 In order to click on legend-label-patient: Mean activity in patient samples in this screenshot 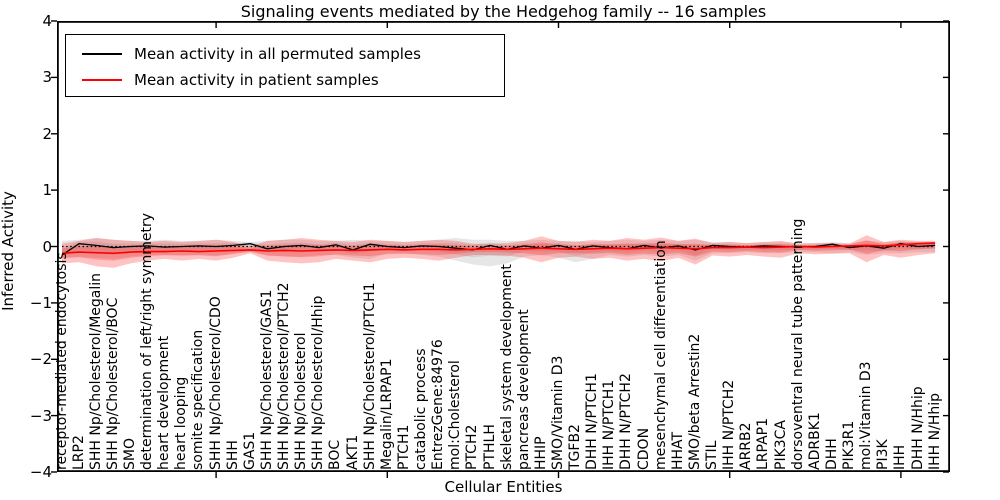, I will do `click(256, 80)`.